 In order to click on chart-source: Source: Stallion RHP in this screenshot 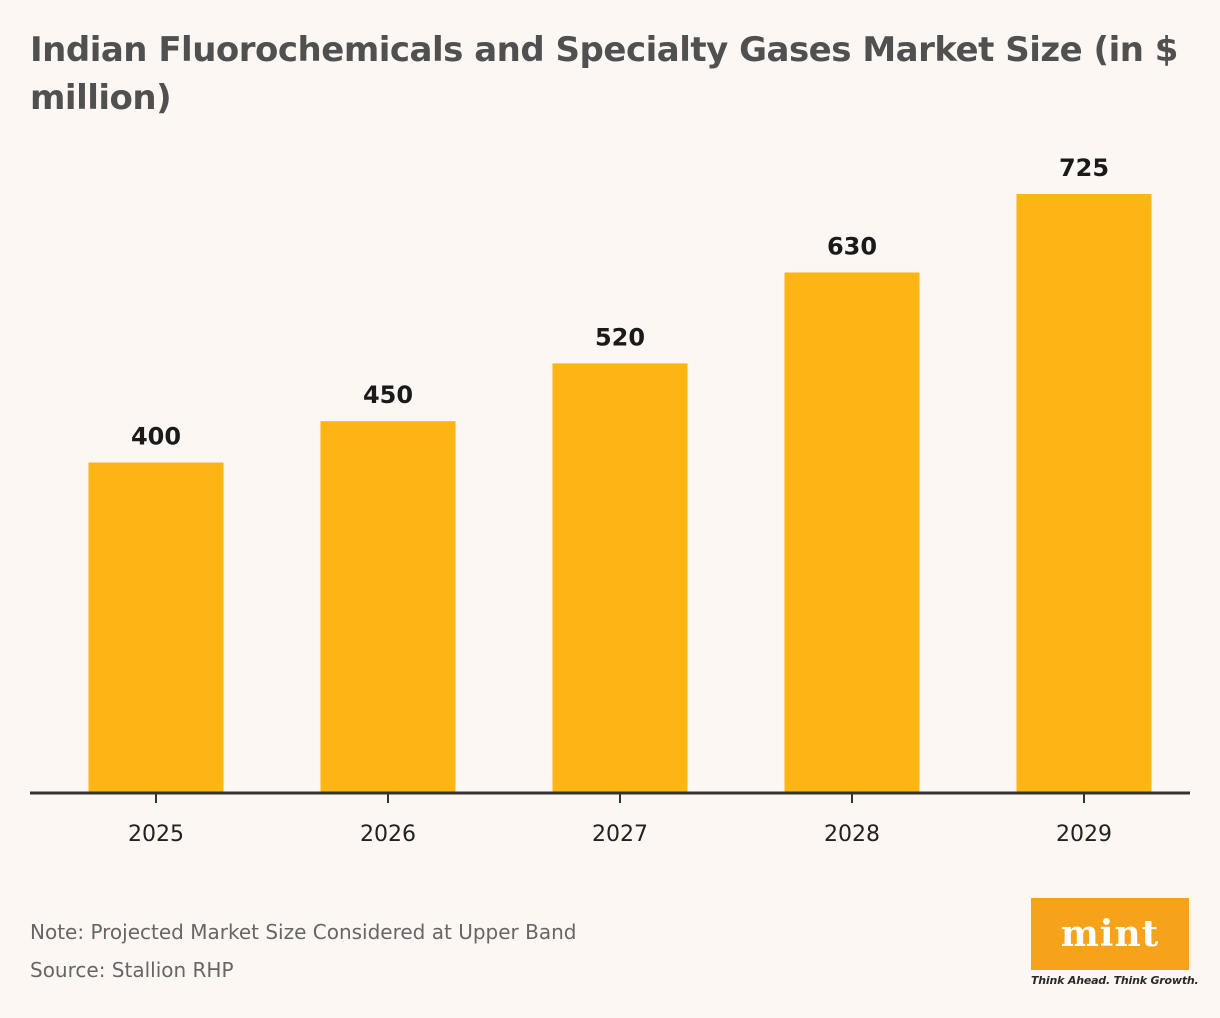, I will do `click(132, 970)`.